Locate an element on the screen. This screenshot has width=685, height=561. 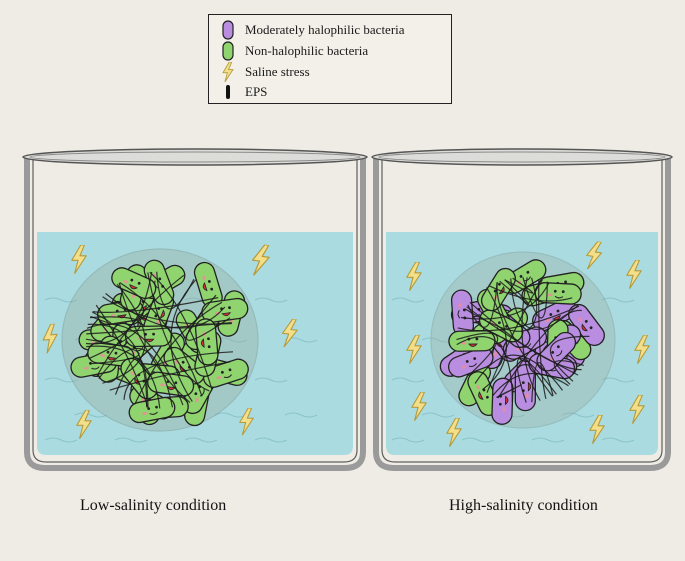
purple-bacterium-icon is located at coordinates (228, 30).